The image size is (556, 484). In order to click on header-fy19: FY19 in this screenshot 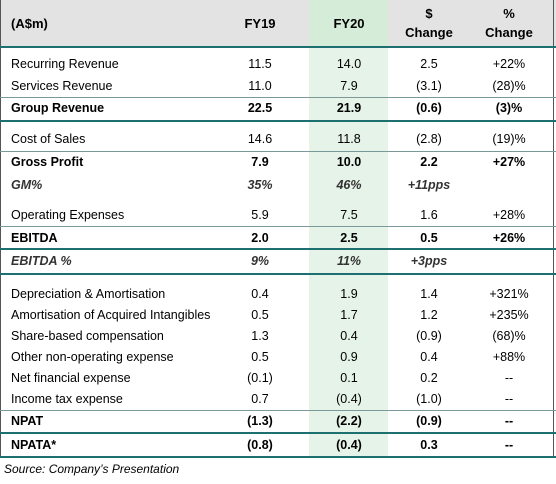, I will do `click(260, 23)`.